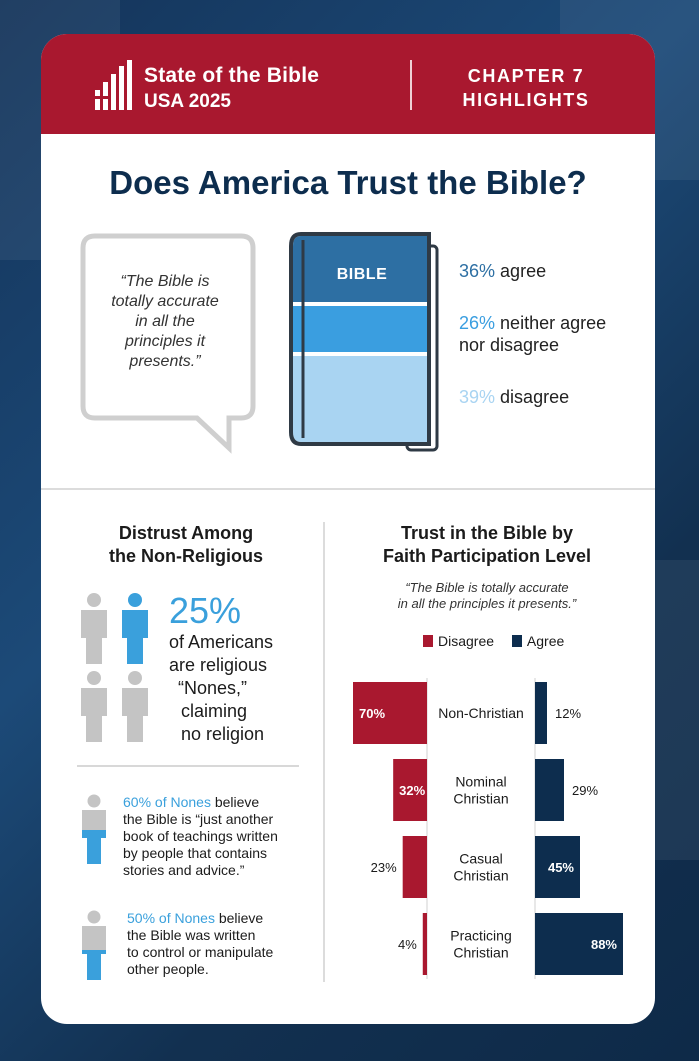 This screenshot has width=699, height=1061. I want to click on chart-title-line: Trust in the Bible by, so click(487, 533).